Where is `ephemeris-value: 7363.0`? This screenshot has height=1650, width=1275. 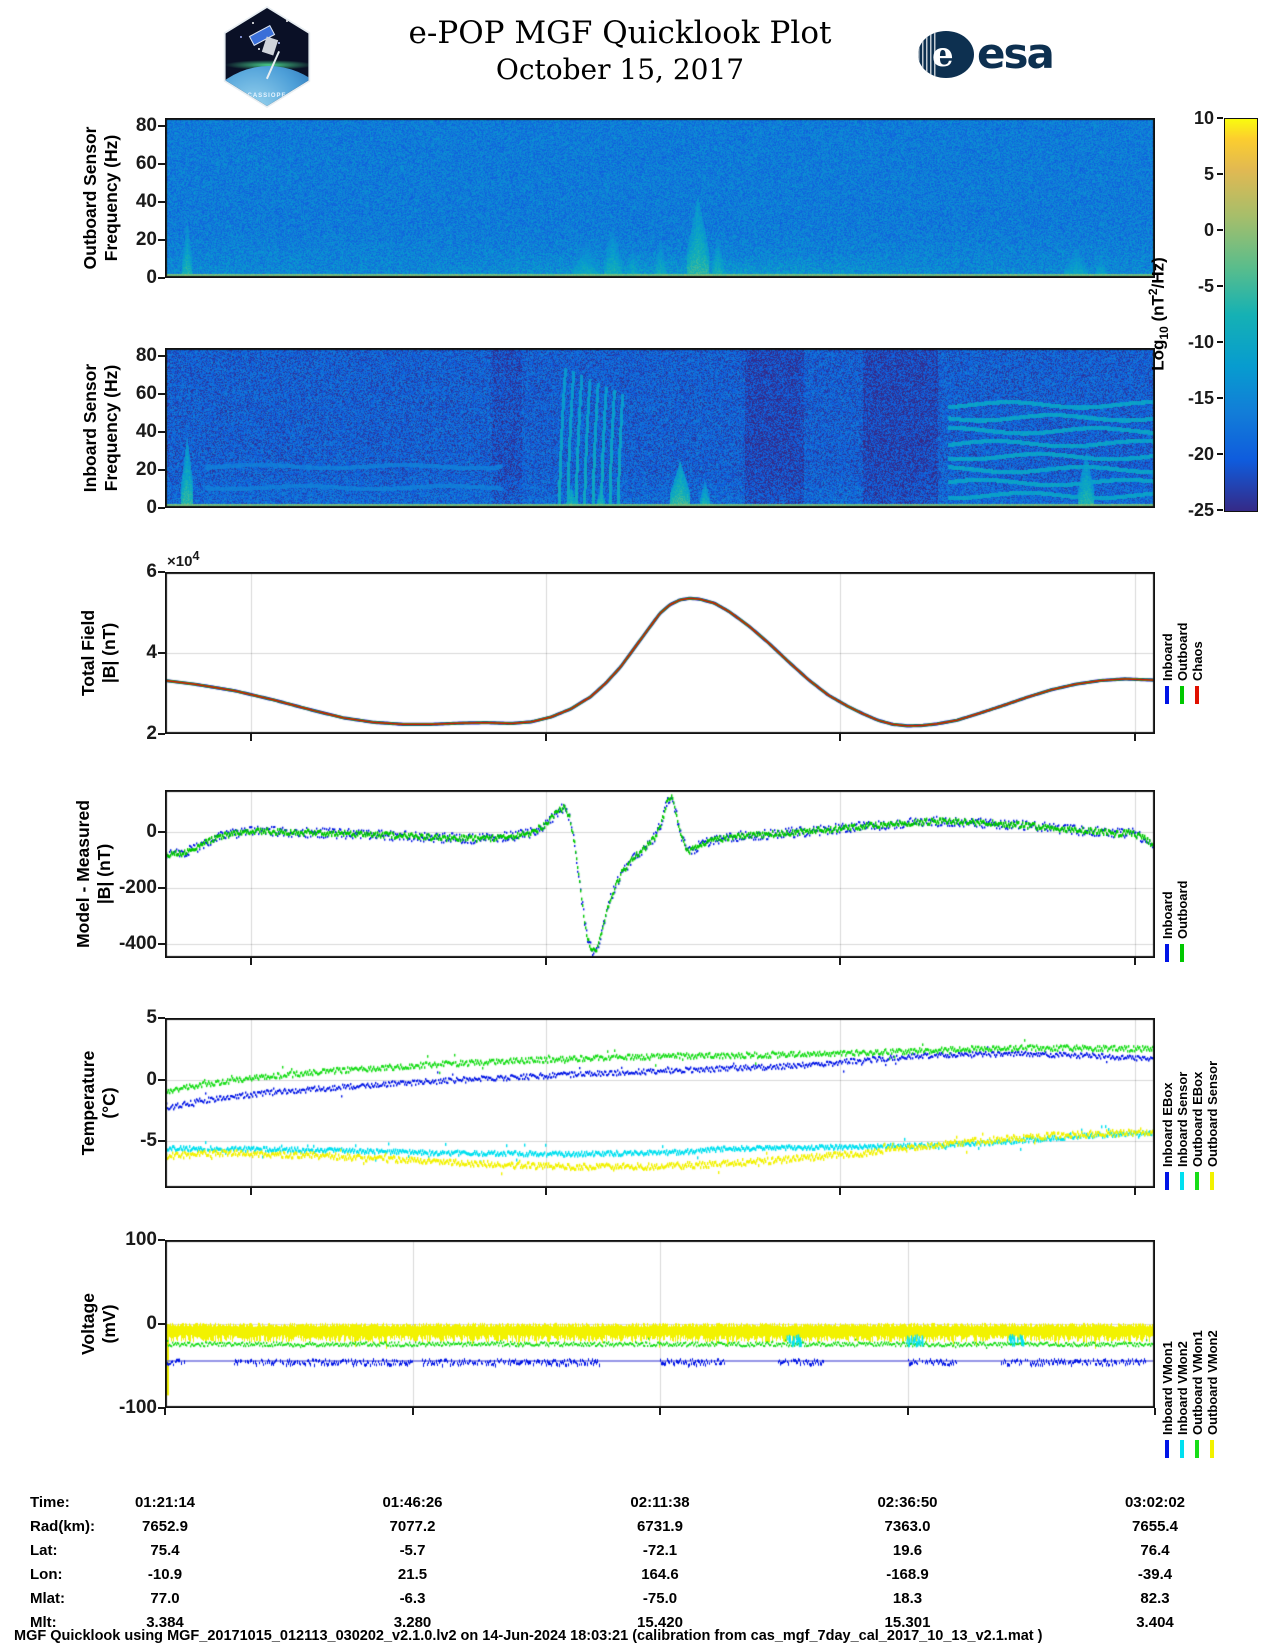 ephemeris-value: 7363.0 is located at coordinates (907, 1526).